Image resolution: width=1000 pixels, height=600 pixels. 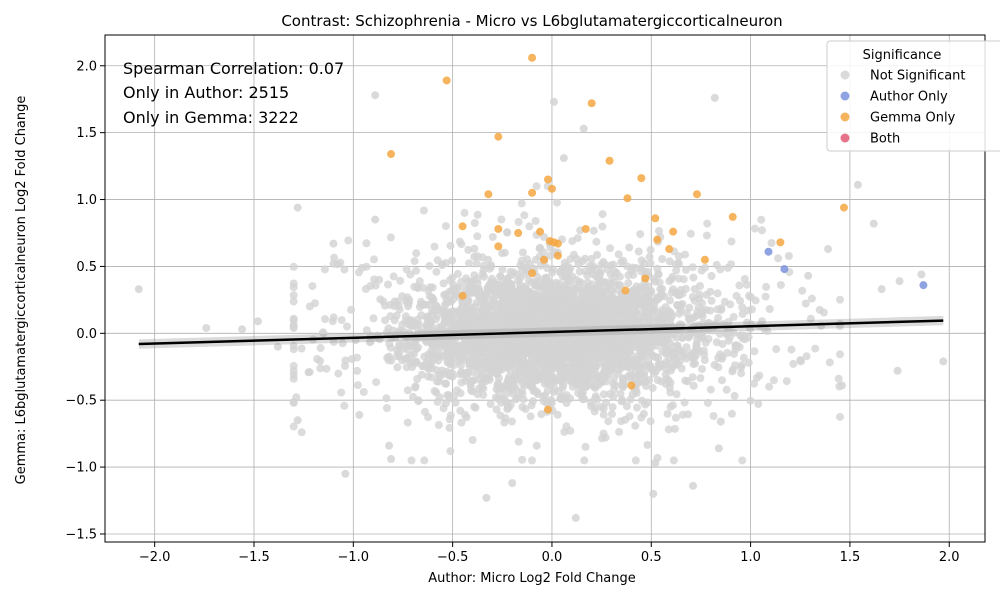 What do you see at coordinates (254, 557) in the screenshot?
I see `x-tick-label: −1.5` at bounding box center [254, 557].